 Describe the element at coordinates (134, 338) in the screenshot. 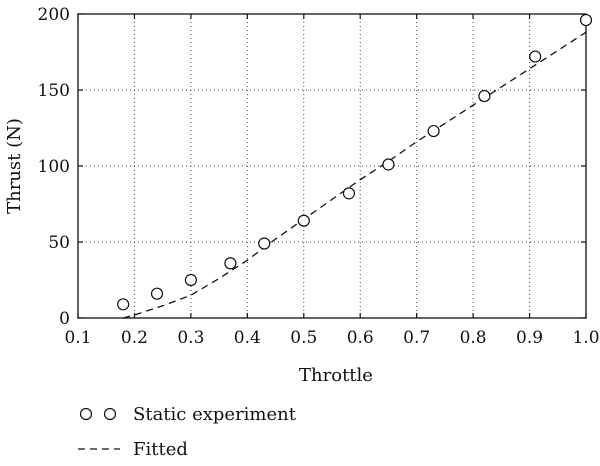

I see `x-tick-label: 0.2` at that location.